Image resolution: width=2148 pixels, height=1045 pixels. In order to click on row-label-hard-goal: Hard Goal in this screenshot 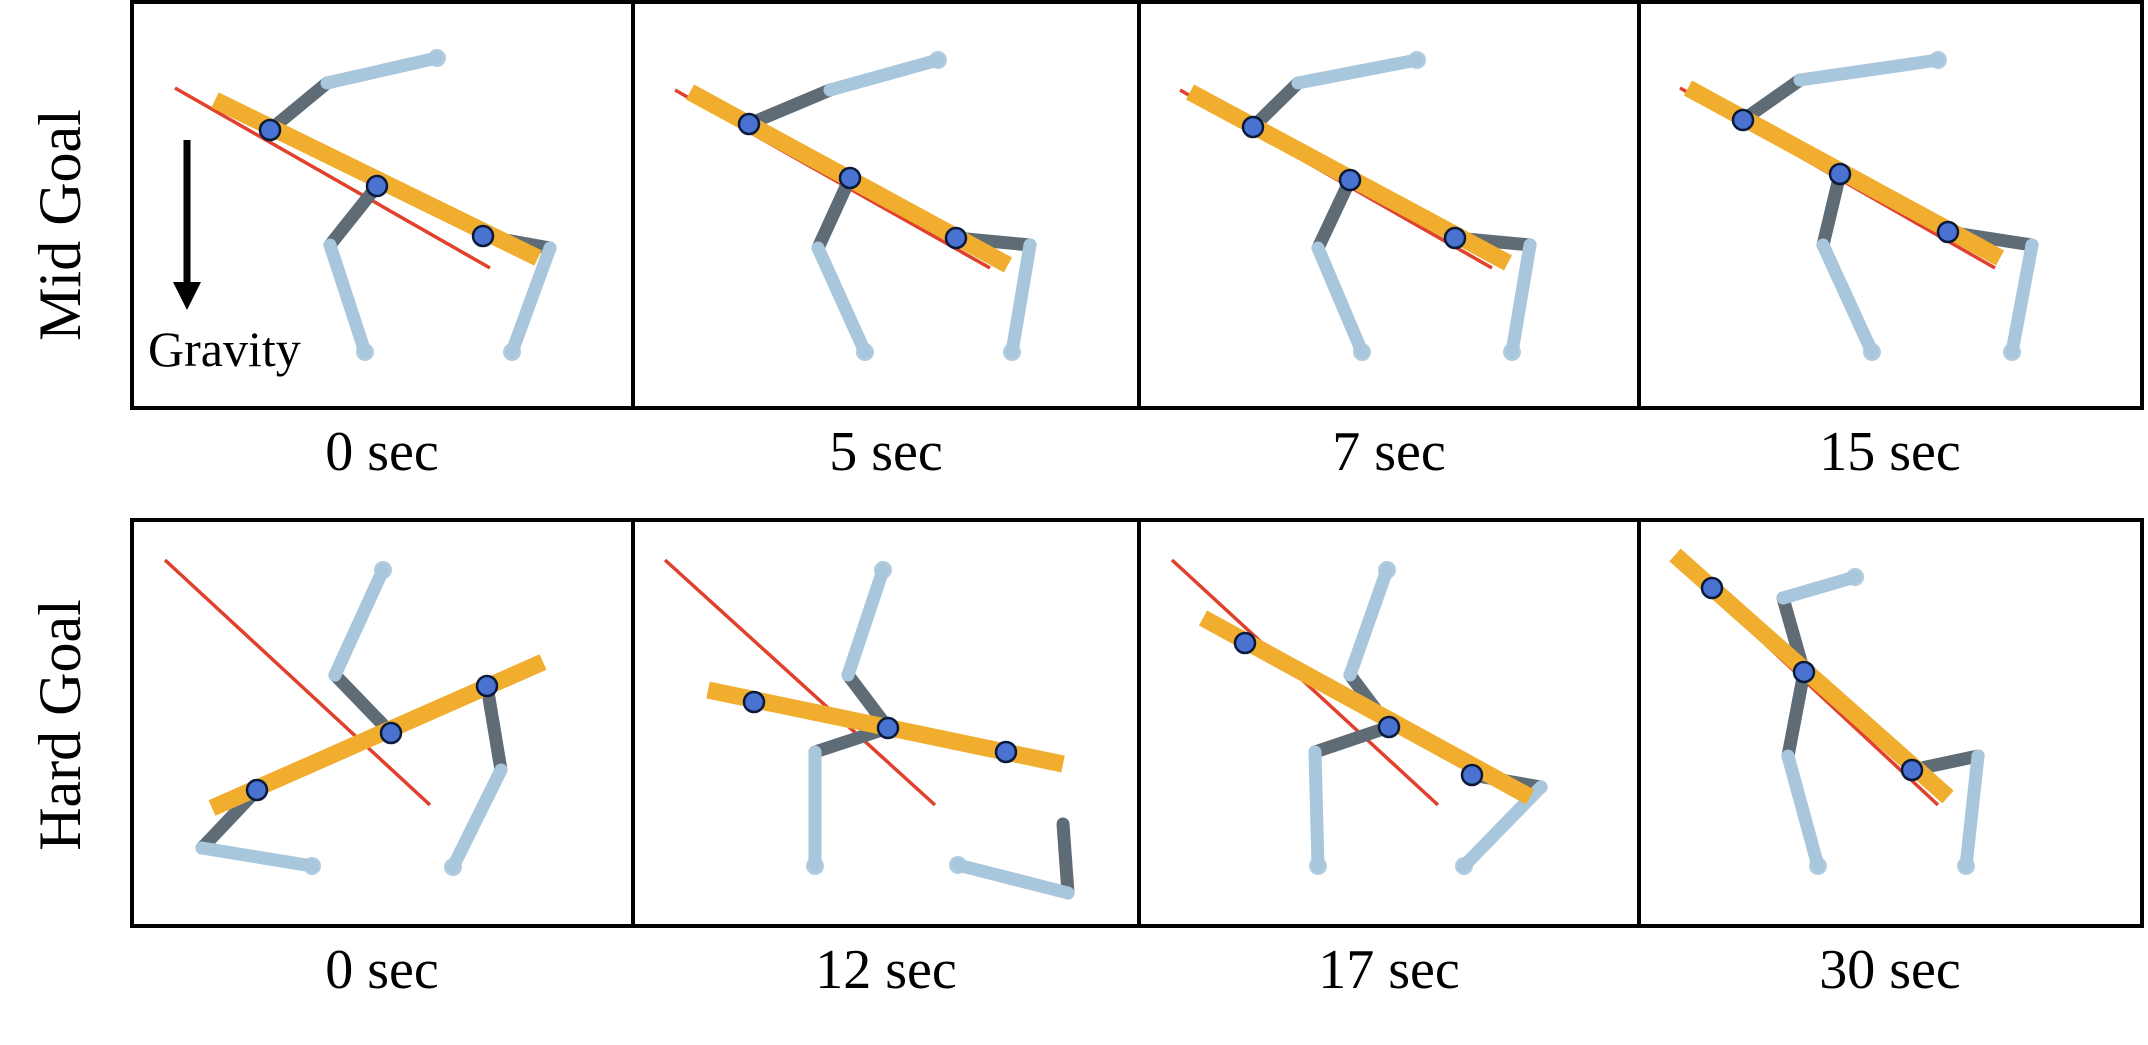, I will do `click(60, 725)`.